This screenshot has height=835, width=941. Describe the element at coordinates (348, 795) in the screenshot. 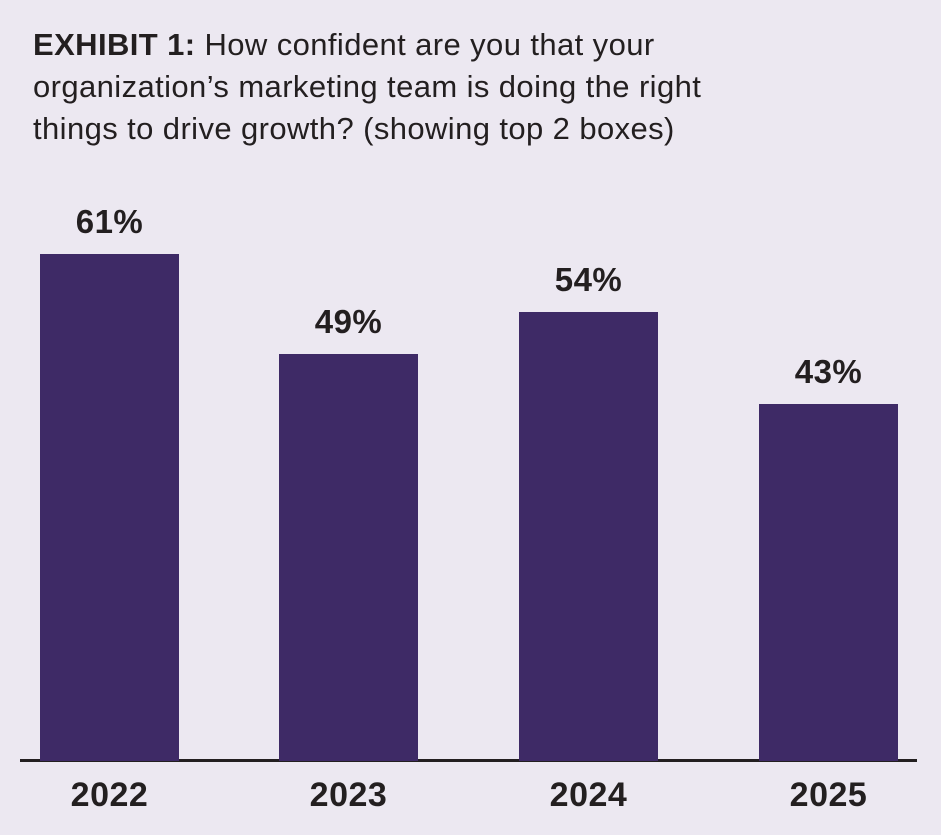

I see `year-label-2023: 2023` at that location.